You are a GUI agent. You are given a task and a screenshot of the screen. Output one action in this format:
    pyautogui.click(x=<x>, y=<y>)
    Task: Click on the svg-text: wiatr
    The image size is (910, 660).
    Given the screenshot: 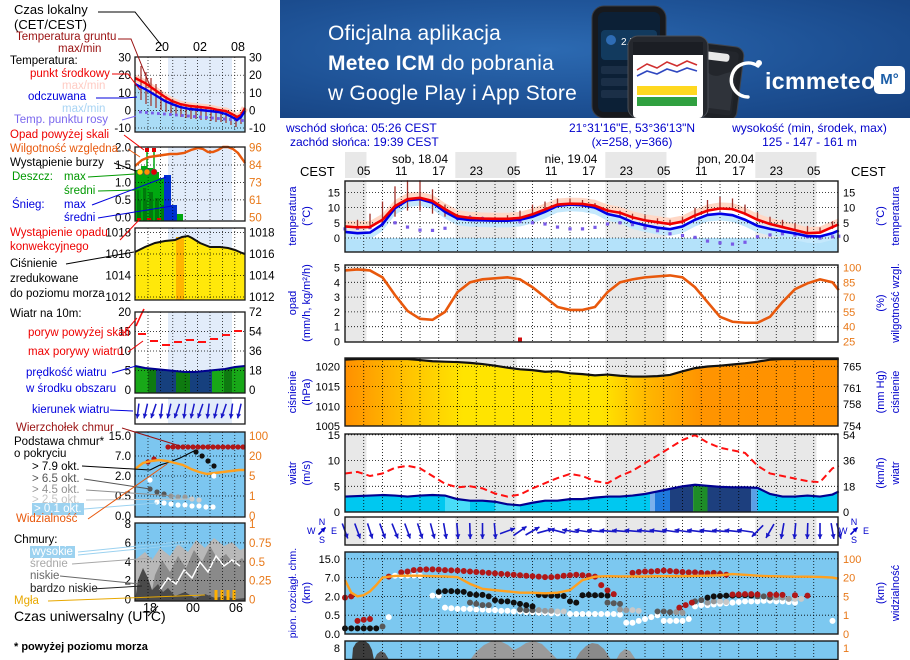 What is the action you would take?
    pyautogui.click(x=293, y=473)
    